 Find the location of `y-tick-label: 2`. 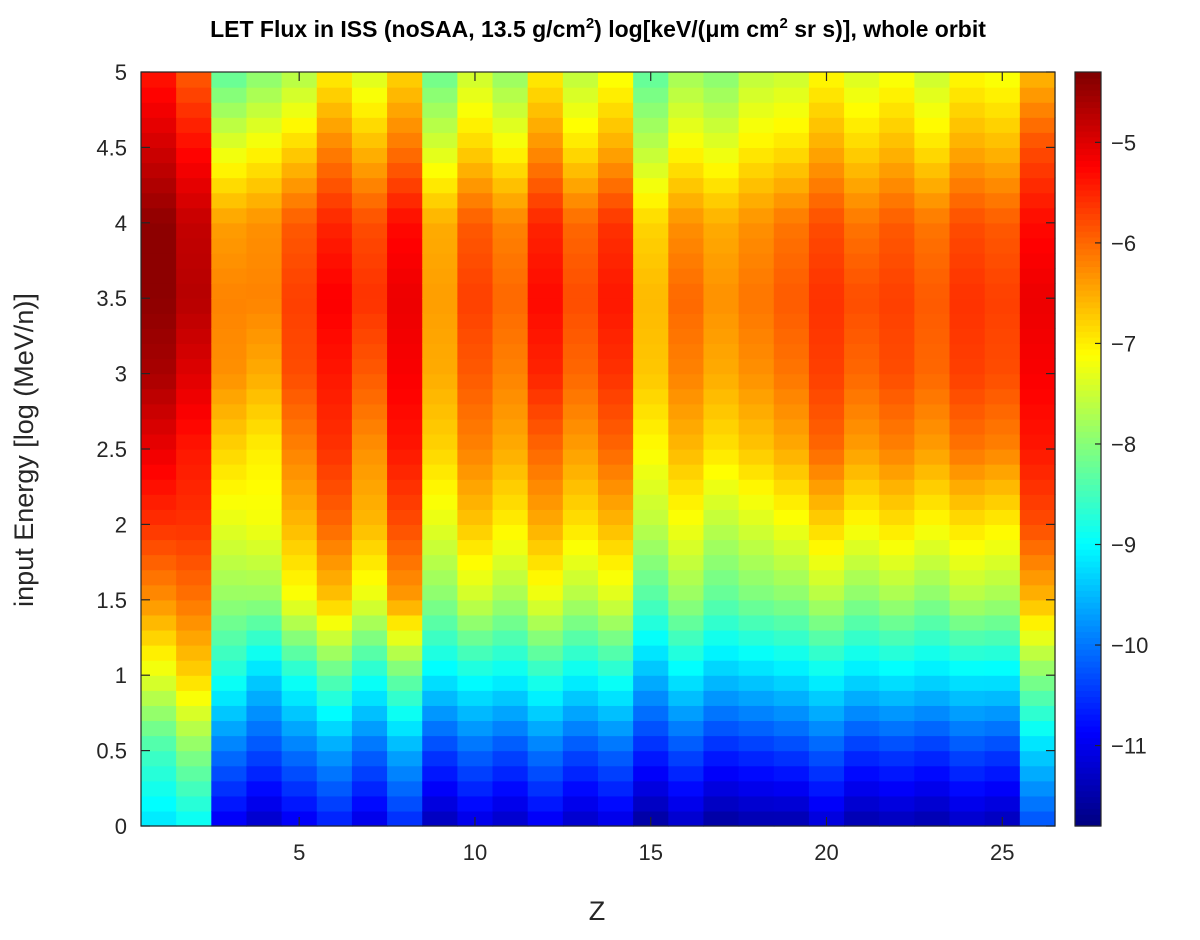

y-tick-label: 2 is located at coordinates (121, 524).